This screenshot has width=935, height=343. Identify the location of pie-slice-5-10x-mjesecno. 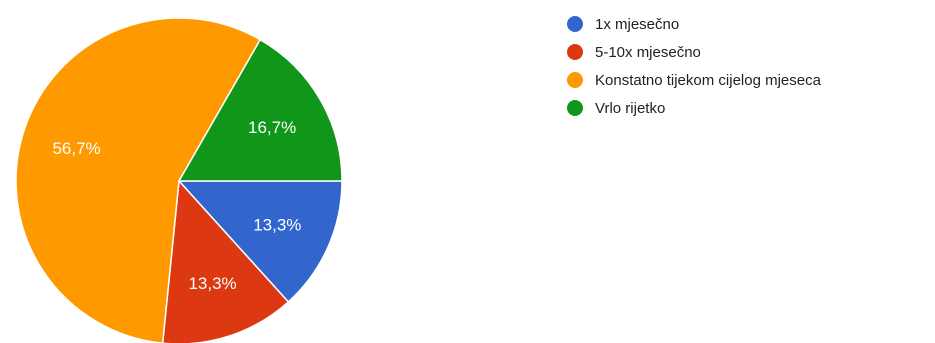
(225, 261).